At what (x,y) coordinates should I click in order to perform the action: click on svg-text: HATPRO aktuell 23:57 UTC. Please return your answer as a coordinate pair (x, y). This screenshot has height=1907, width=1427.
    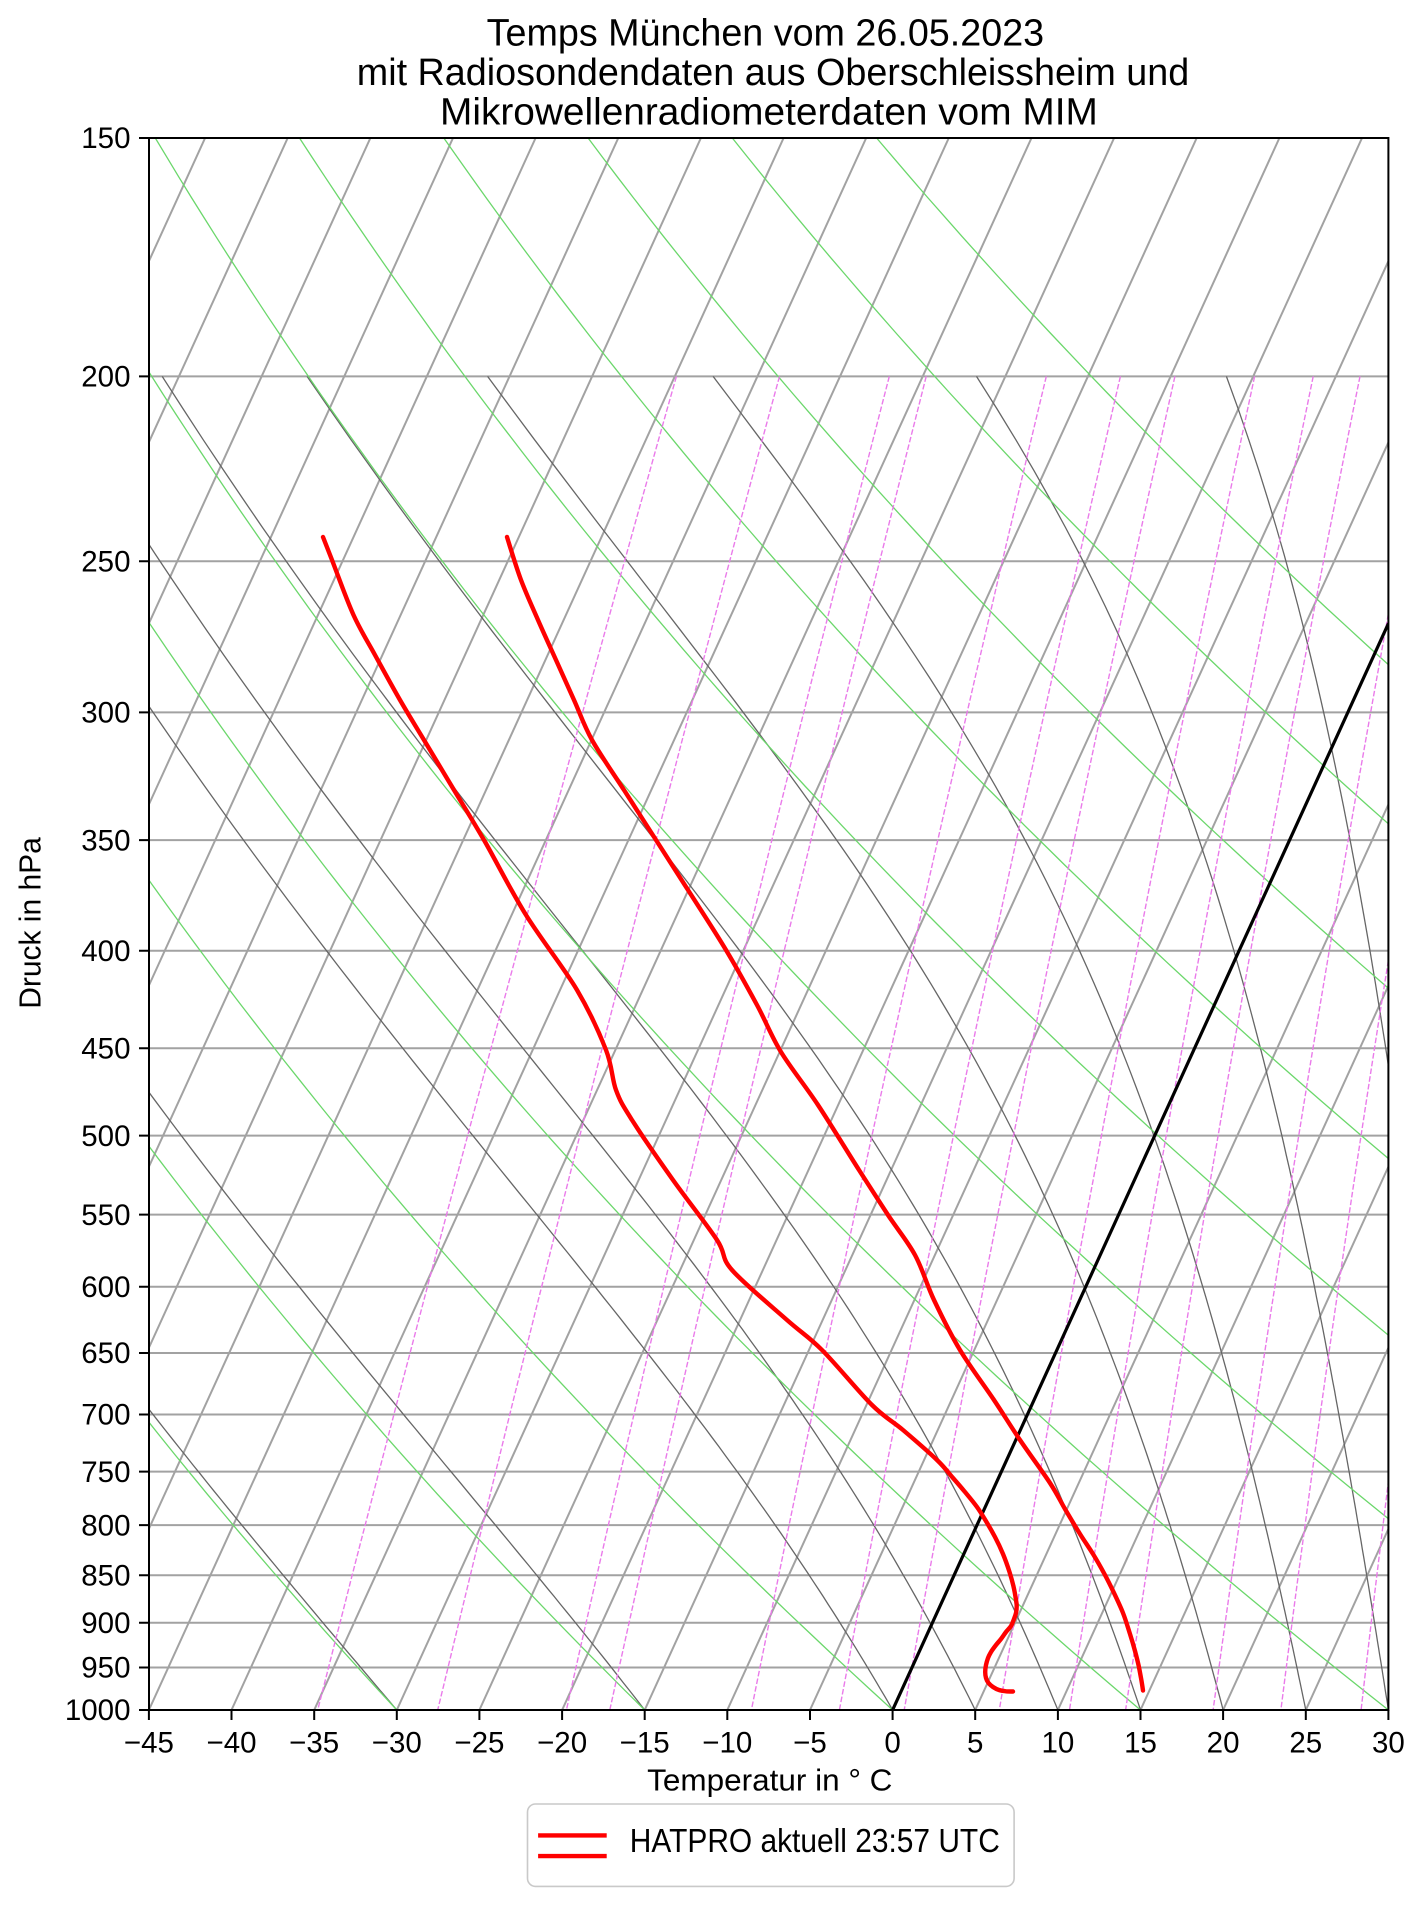
    Looking at the image, I should click on (815, 1841).